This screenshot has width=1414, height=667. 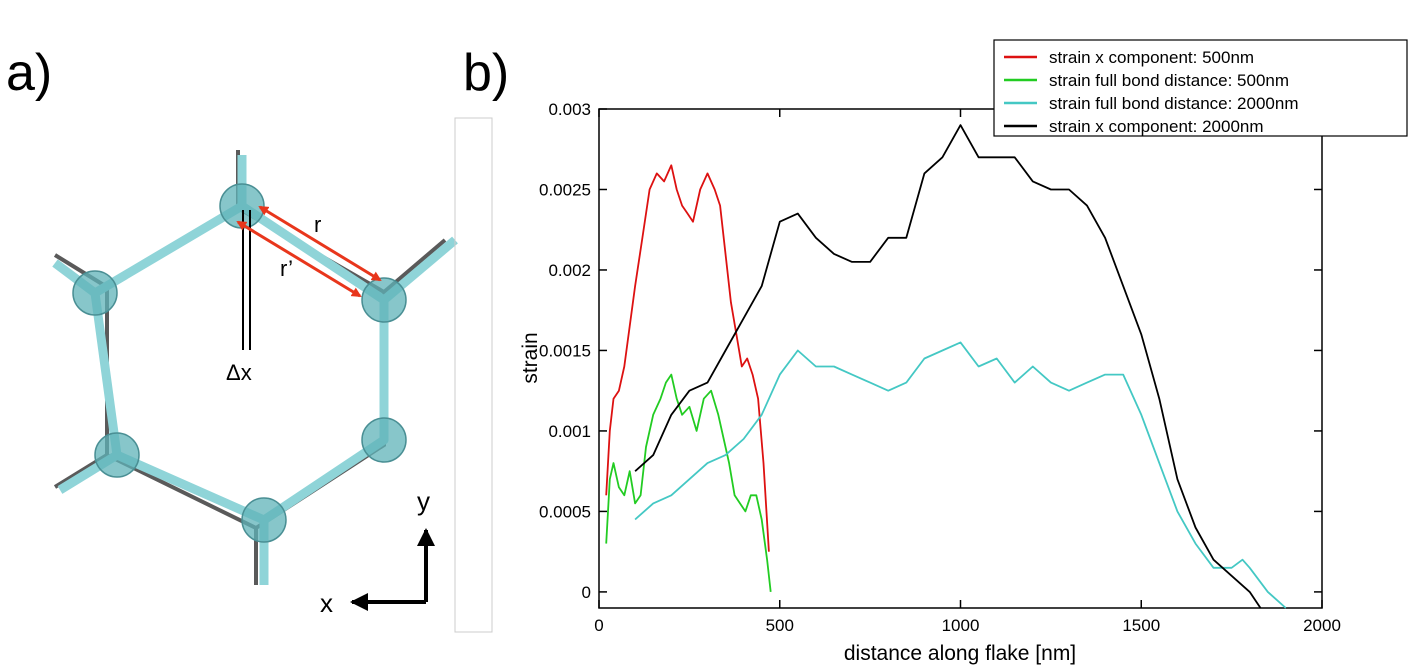 What do you see at coordinates (960, 653) in the screenshot?
I see `x-axis-title: distance along flake [nm]` at bounding box center [960, 653].